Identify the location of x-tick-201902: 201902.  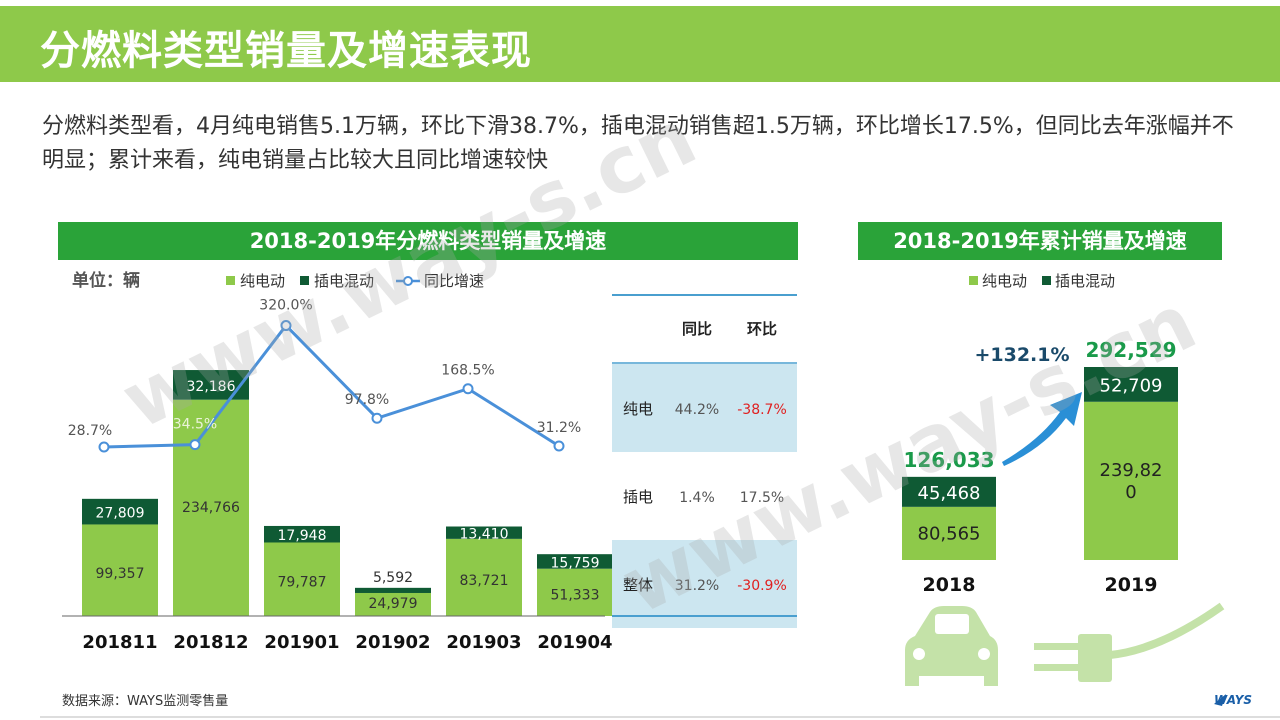
(392, 642).